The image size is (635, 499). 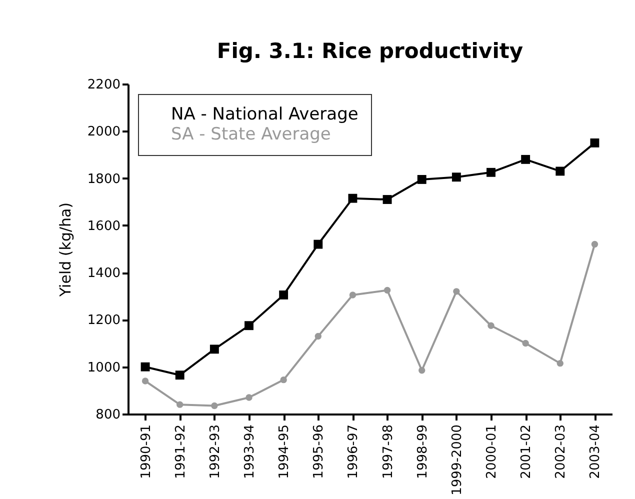 I want to click on text: NA - National Average, so click(x=264, y=114).